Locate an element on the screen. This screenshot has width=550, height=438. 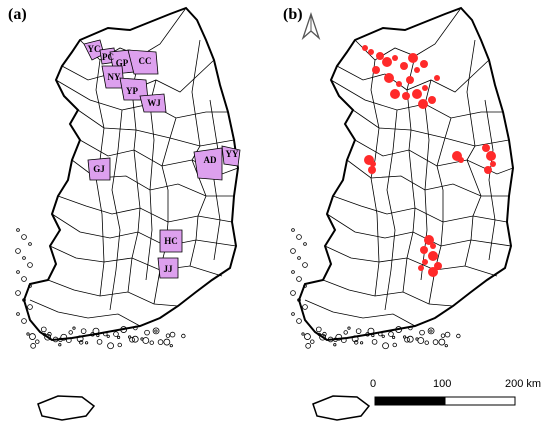
region-jj is located at coordinates (168, 268).